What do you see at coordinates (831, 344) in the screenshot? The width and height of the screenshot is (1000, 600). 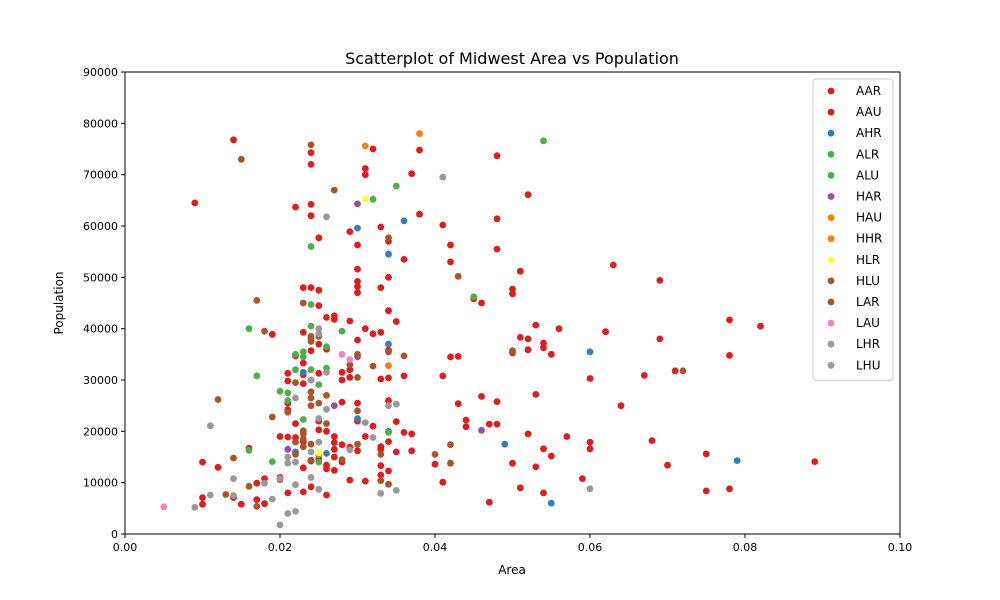 I see `legend-marker-lhr` at bounding box center [831, 344].